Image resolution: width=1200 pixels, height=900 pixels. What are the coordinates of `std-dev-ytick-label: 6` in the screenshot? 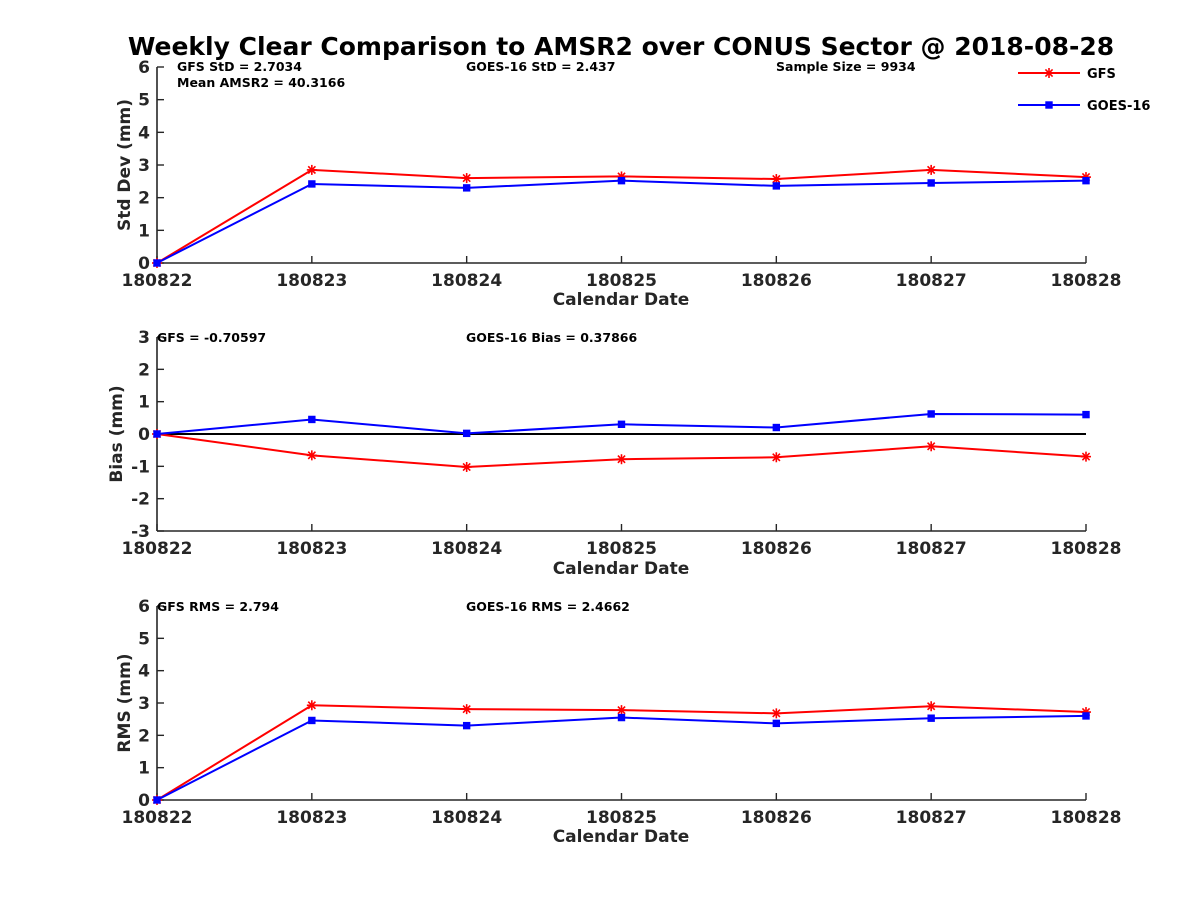 It's located at (144, 68).